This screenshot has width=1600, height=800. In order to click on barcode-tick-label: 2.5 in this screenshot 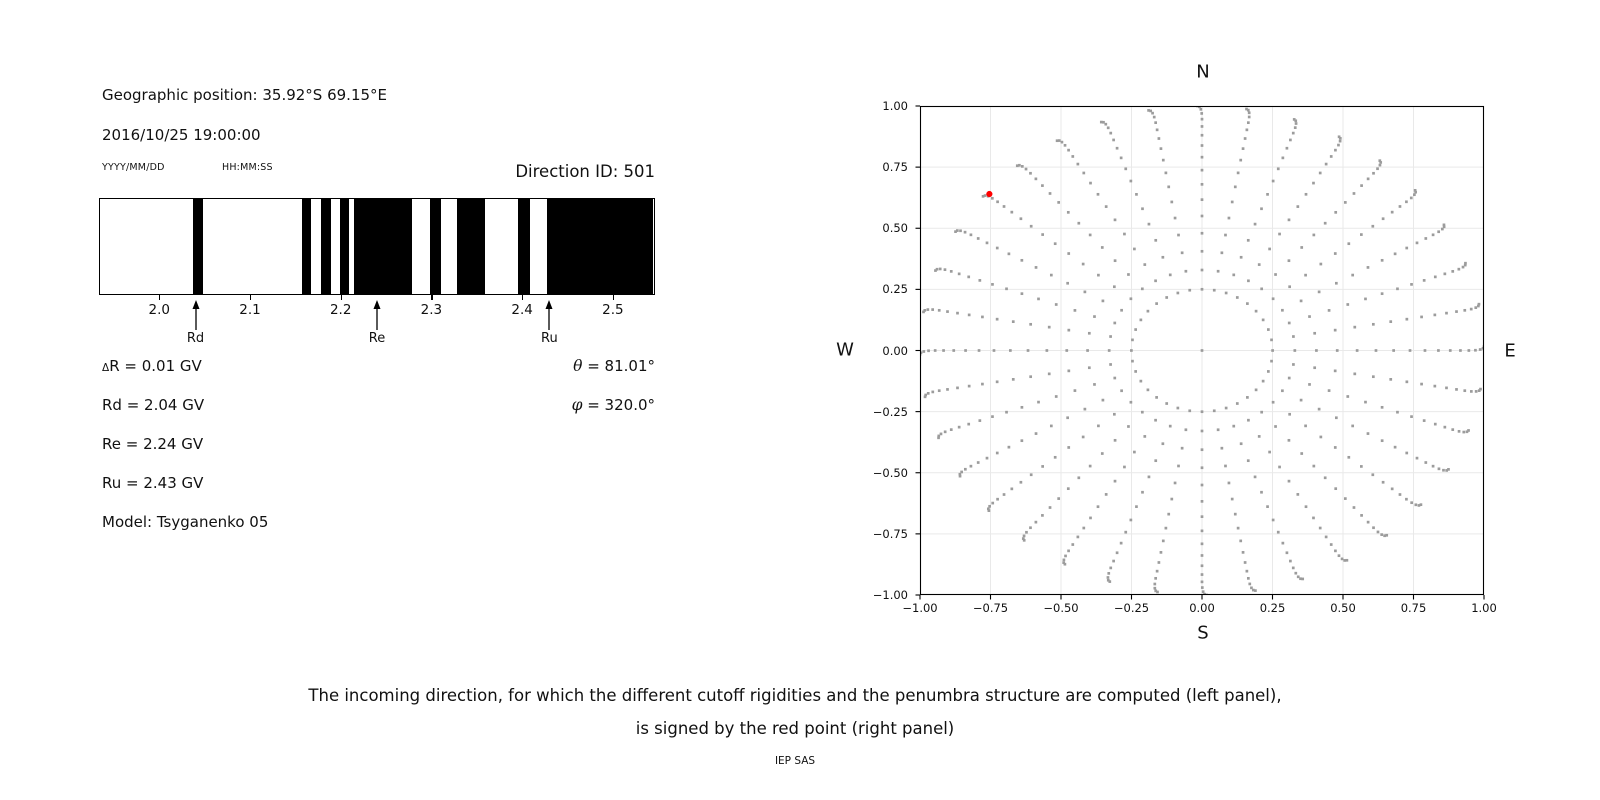, I will do `click(613, 310)`.